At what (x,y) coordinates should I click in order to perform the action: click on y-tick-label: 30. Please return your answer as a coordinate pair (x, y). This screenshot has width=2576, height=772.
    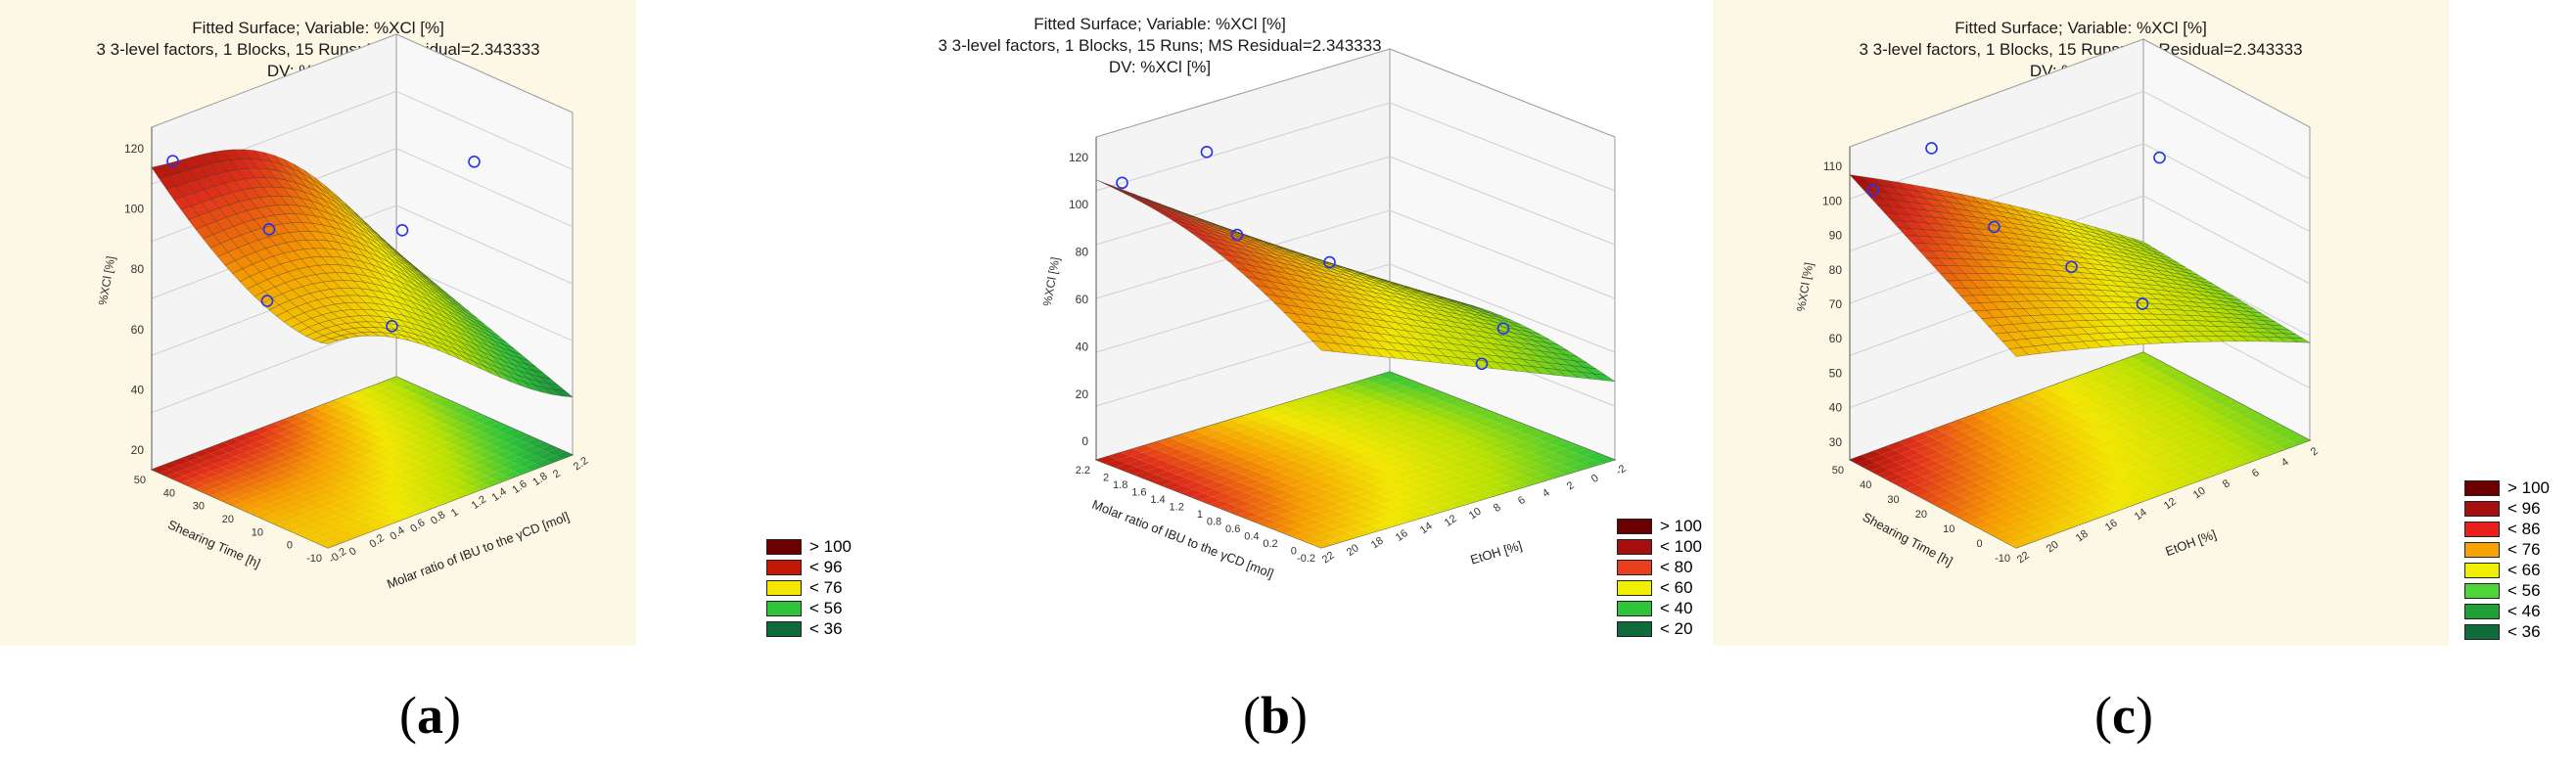
    Looking at the image, I should click on (1893, 500).